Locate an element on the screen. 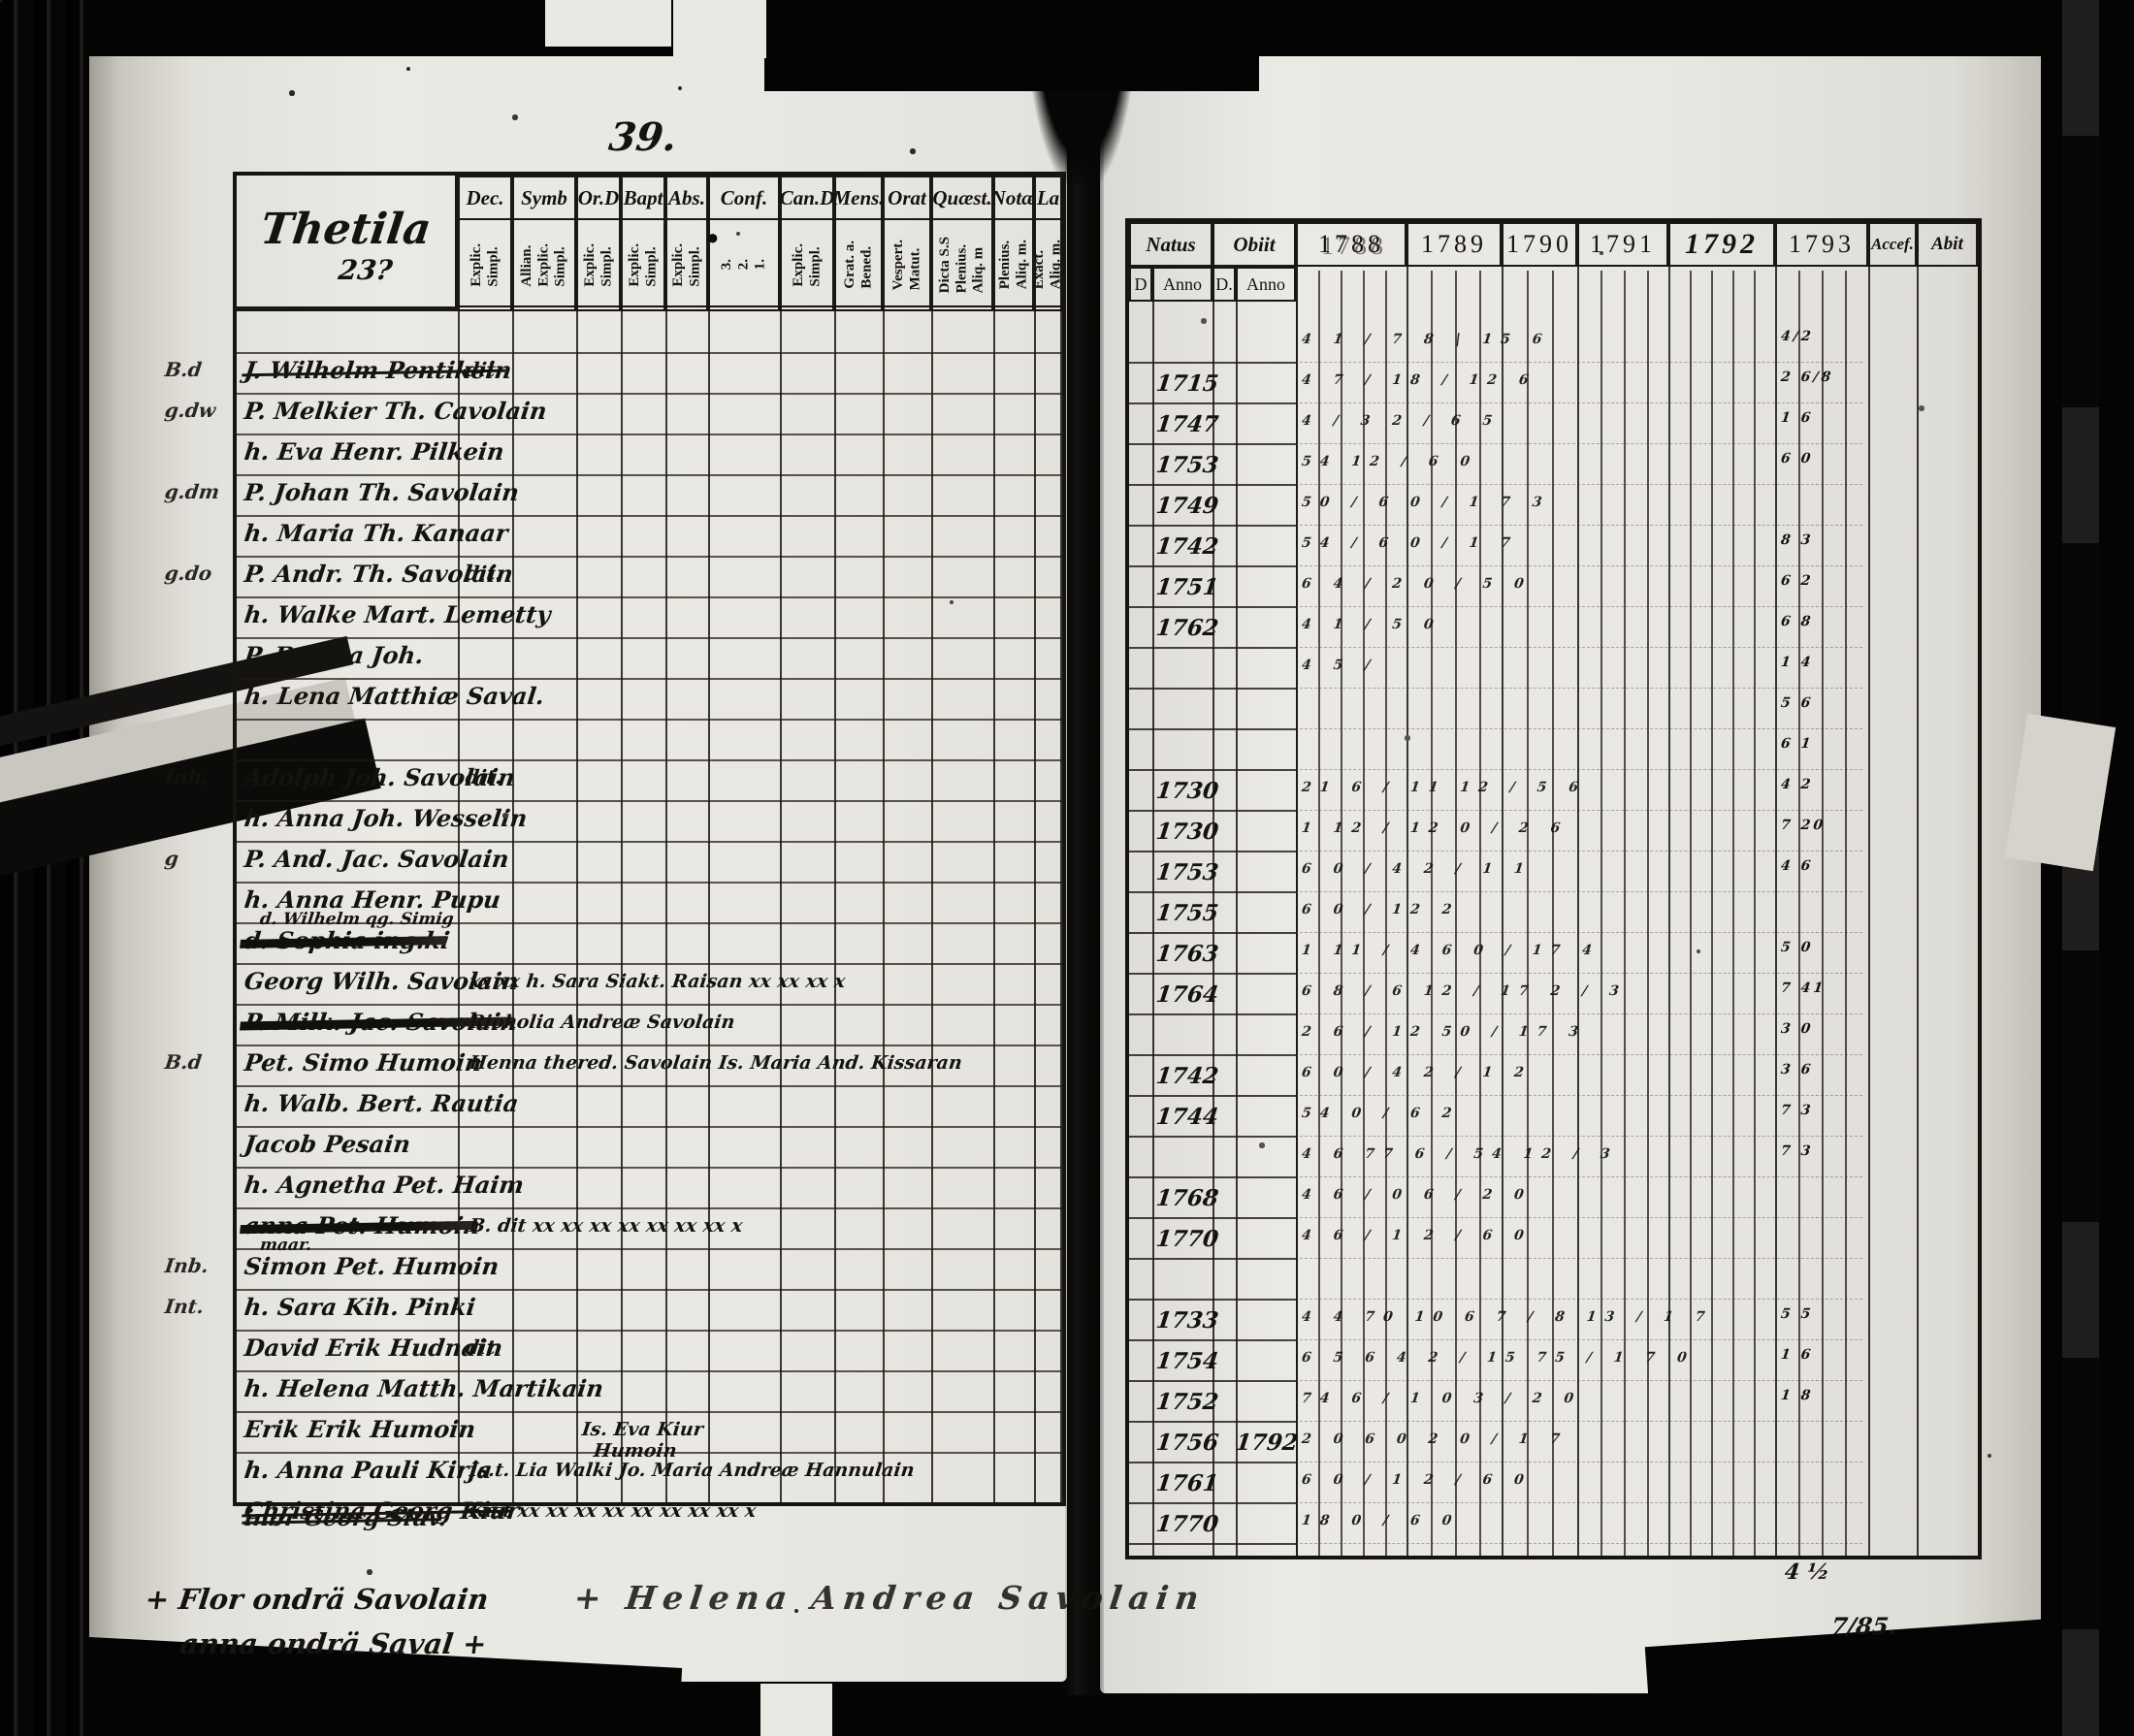  attendance-marks-1793: 5 6 is located at coordinates (1797, 703).